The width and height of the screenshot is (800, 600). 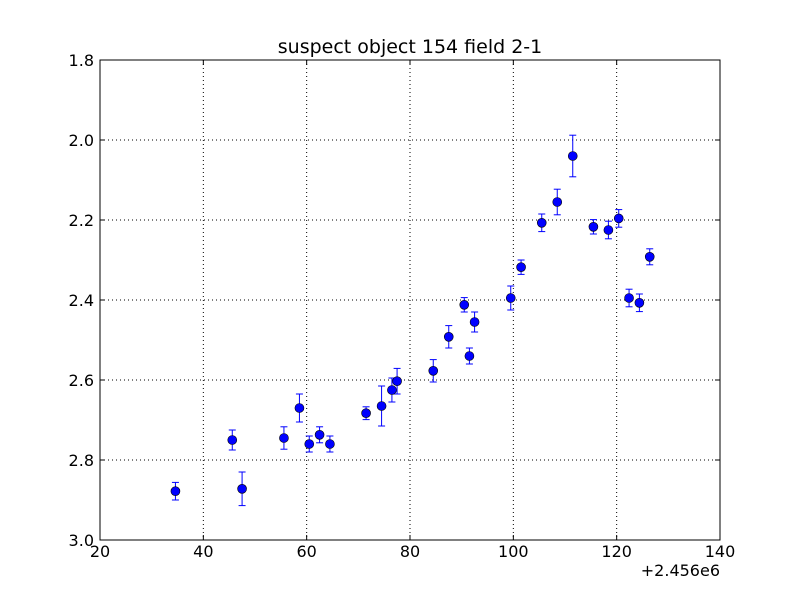 I want to click on y-tick-label: 2.8, so click(x=81, y=460).